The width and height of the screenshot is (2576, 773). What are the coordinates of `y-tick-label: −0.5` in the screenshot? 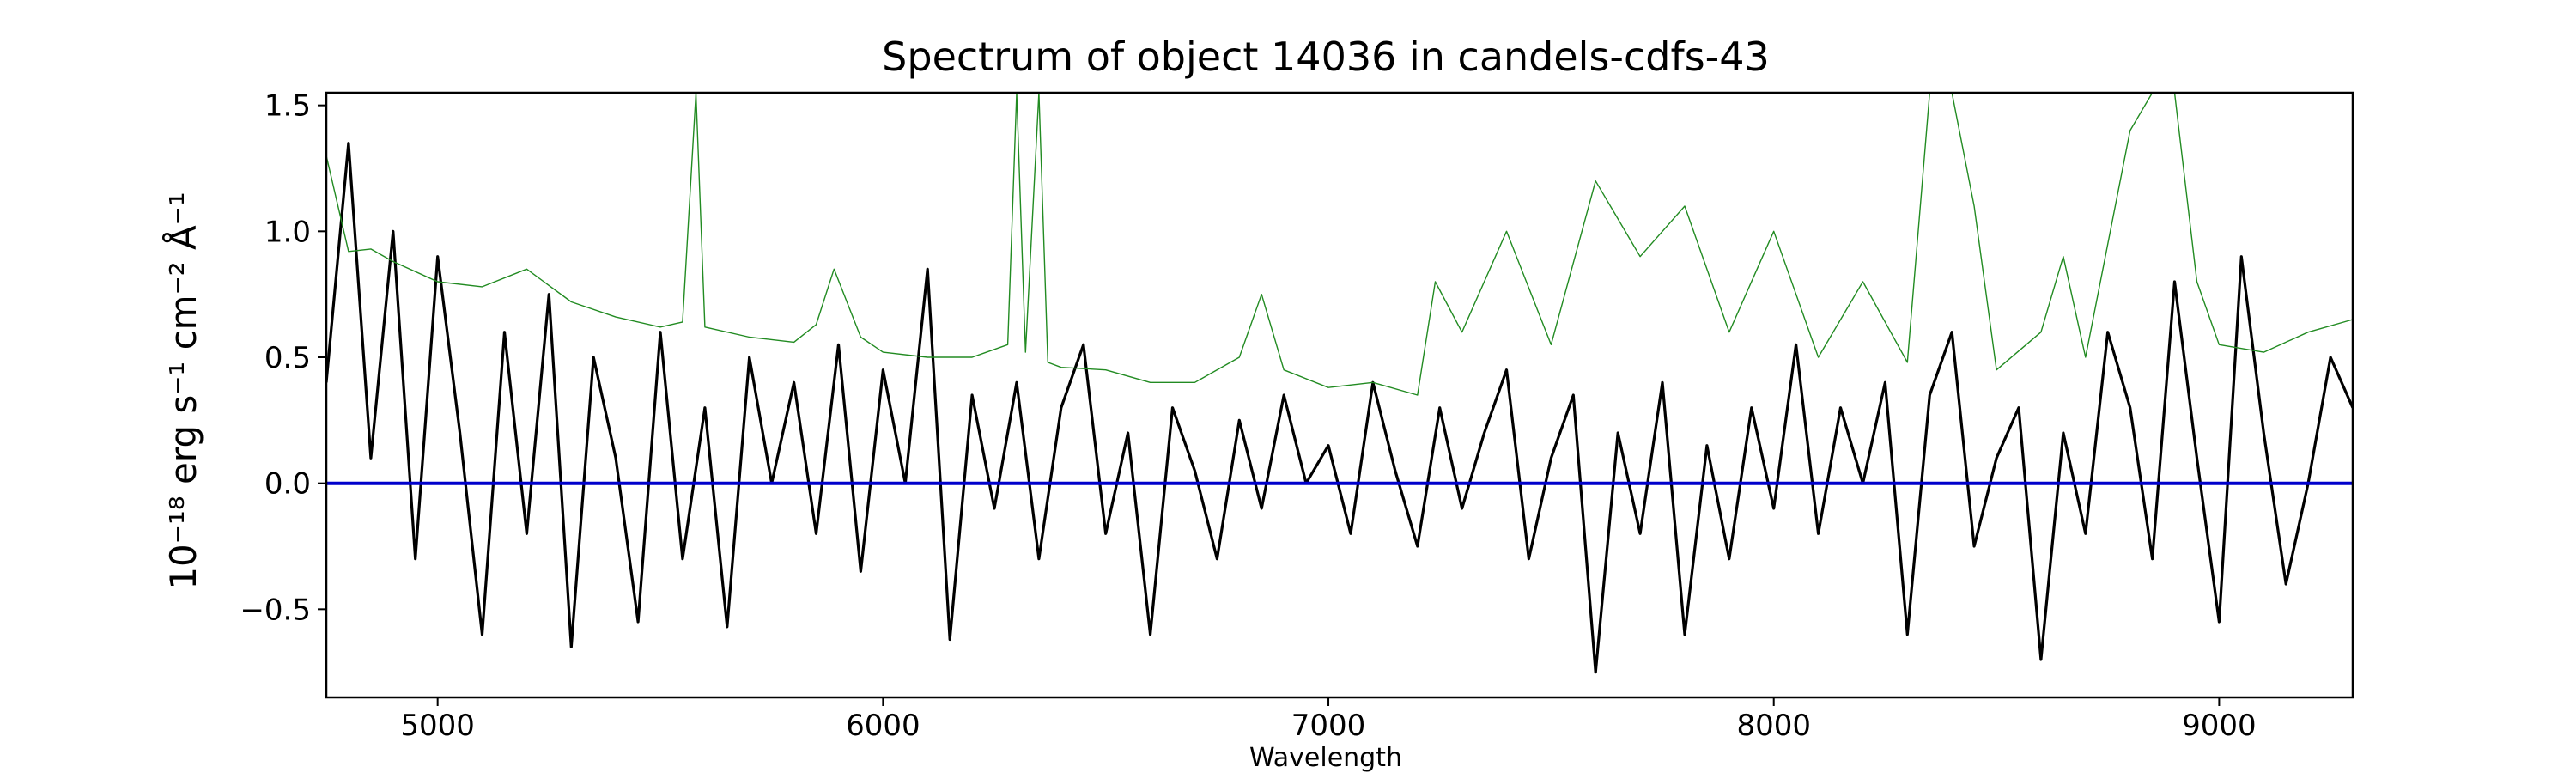 It's located at (275, 610).